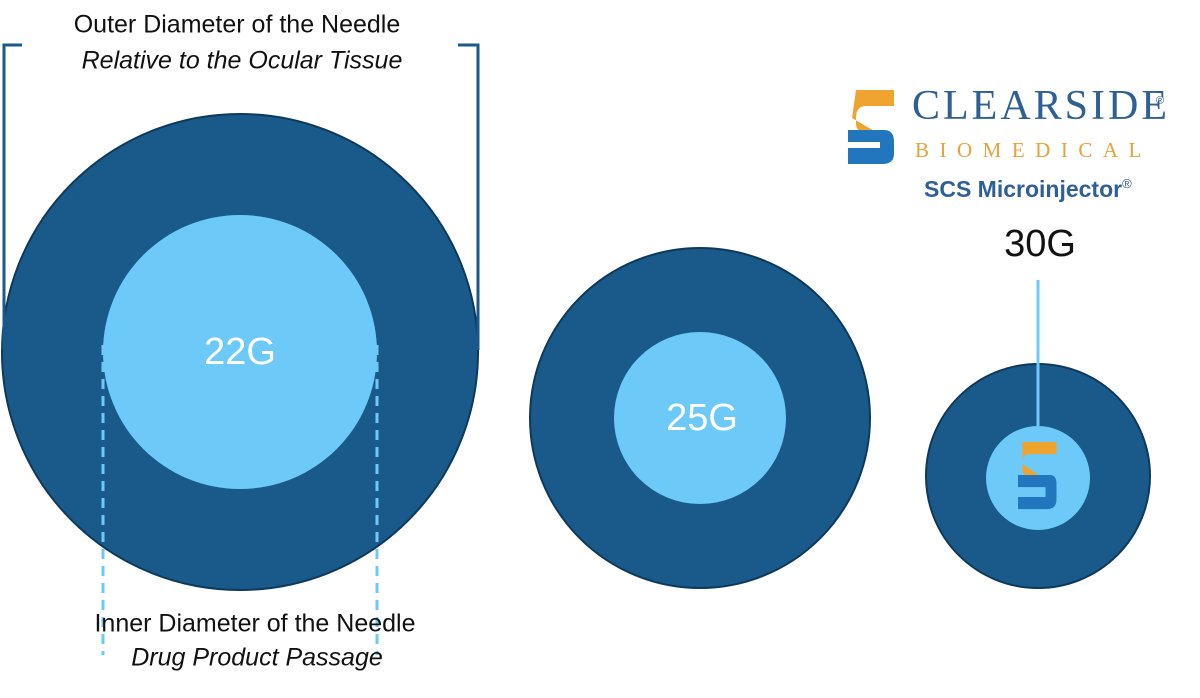  Describe the element at coordinates (254, 624) in the screenshot. I see `inner-title: Inner Diameter of the Needle` at that location.